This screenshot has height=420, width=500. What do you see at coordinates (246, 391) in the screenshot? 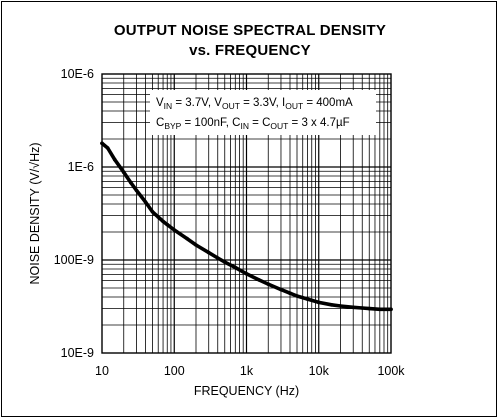
I see `x-axis-label: FREQUENCY (Hz)` at bounding box center [246, 391].